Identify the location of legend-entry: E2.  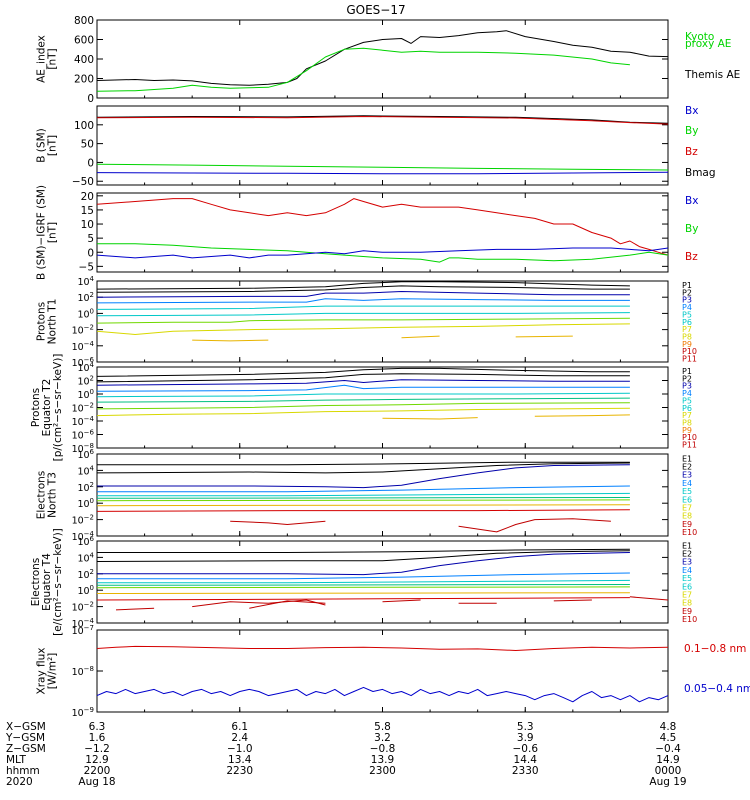
(687, 553).